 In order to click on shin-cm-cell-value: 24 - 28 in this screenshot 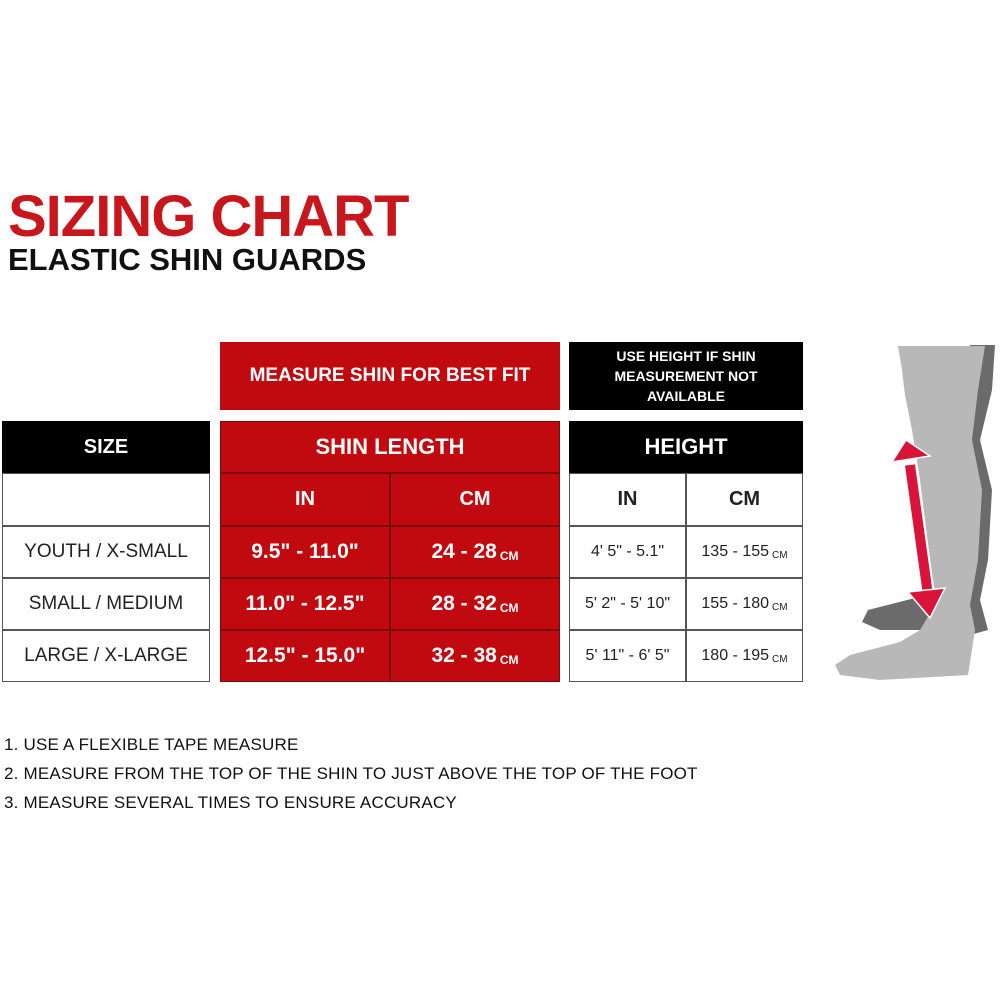, I will do `click(464, 551)`.